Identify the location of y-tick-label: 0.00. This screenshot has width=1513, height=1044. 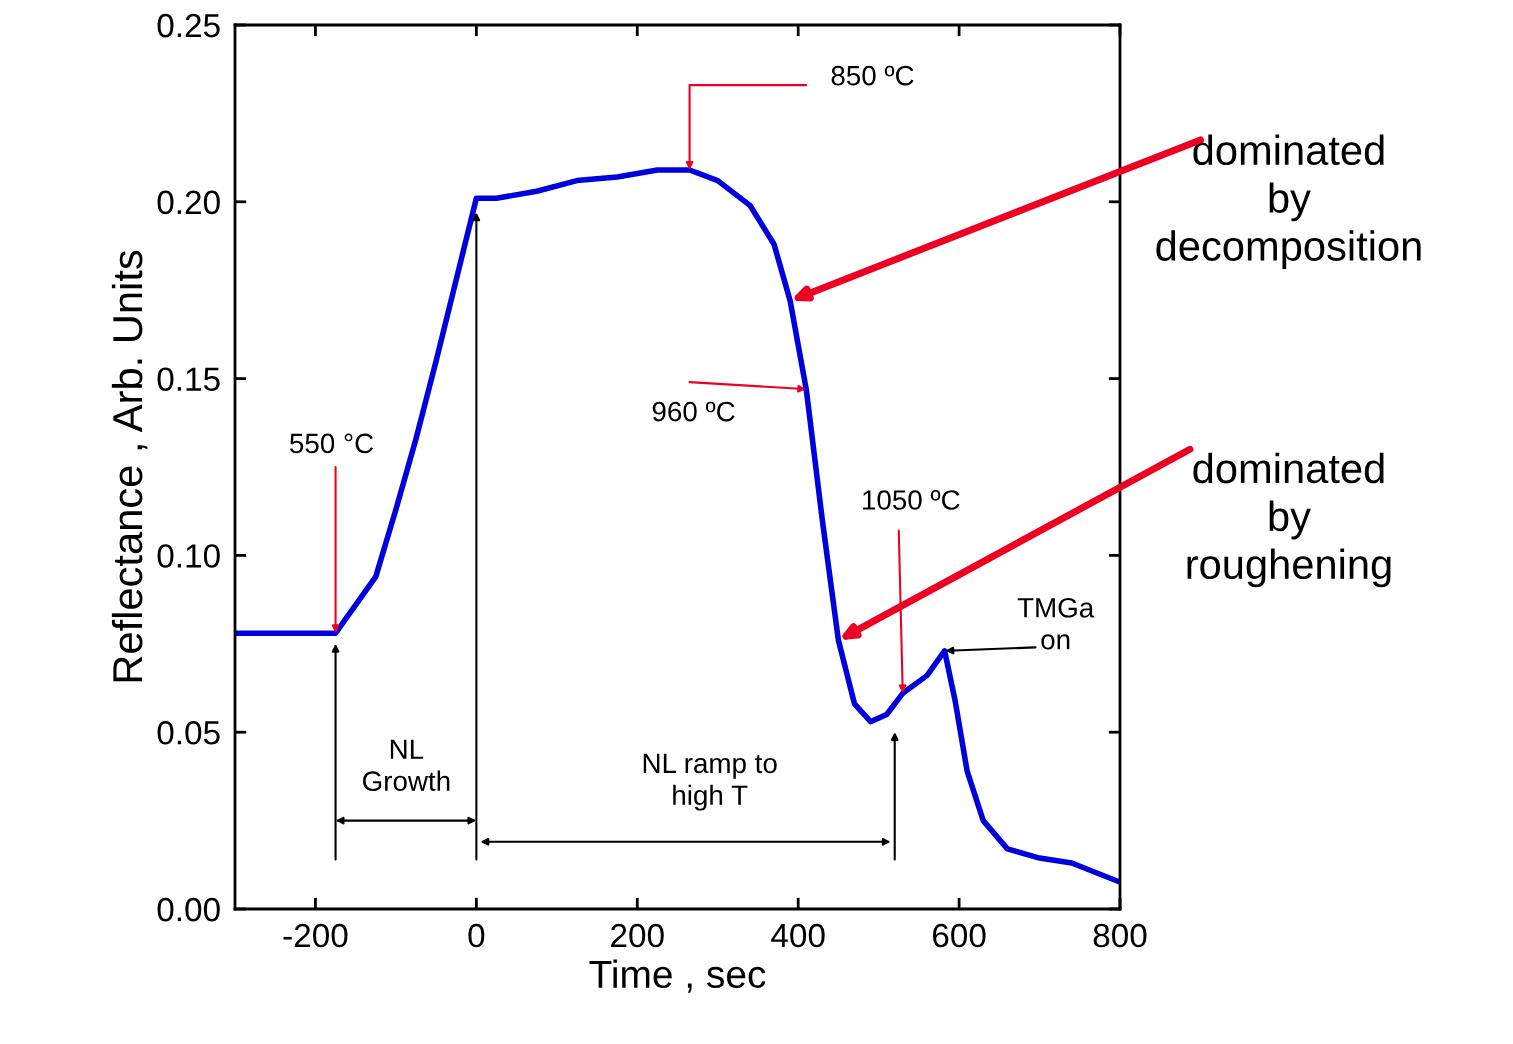
(188, 909).